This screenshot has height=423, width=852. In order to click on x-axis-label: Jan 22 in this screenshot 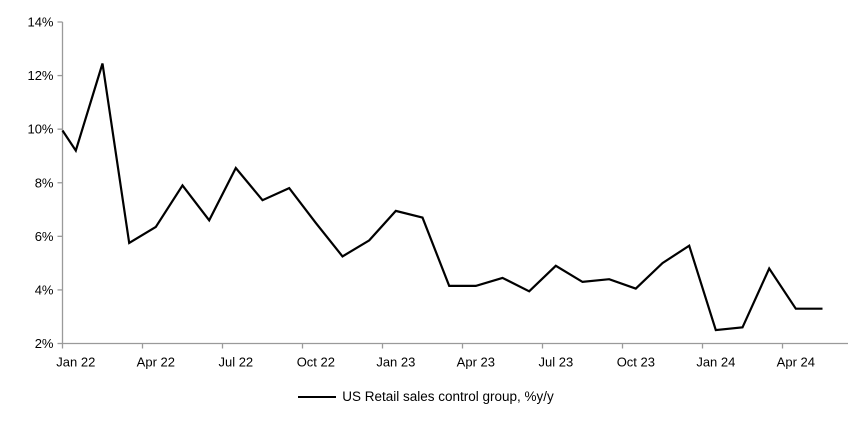, I will do `click(75, 362)`.